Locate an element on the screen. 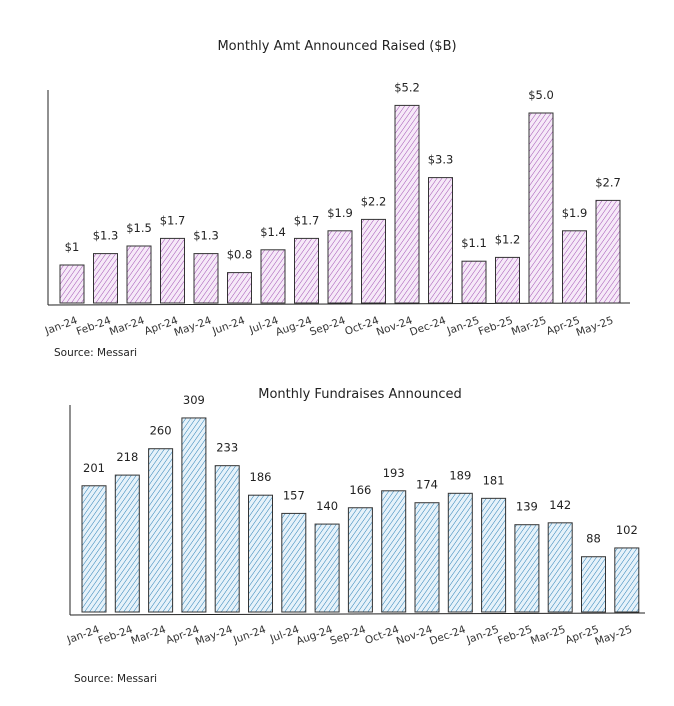 The height and width of the screenshot is (706, 674). data-label: 233 is located at coordinates (227, 448).